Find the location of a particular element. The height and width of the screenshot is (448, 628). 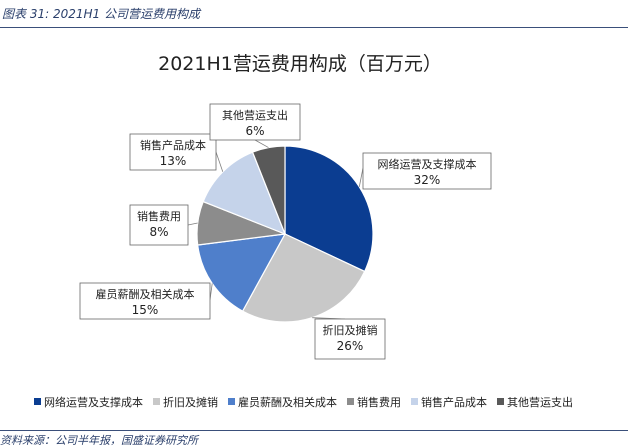

footer-divider is located at coordinates (314, 430).